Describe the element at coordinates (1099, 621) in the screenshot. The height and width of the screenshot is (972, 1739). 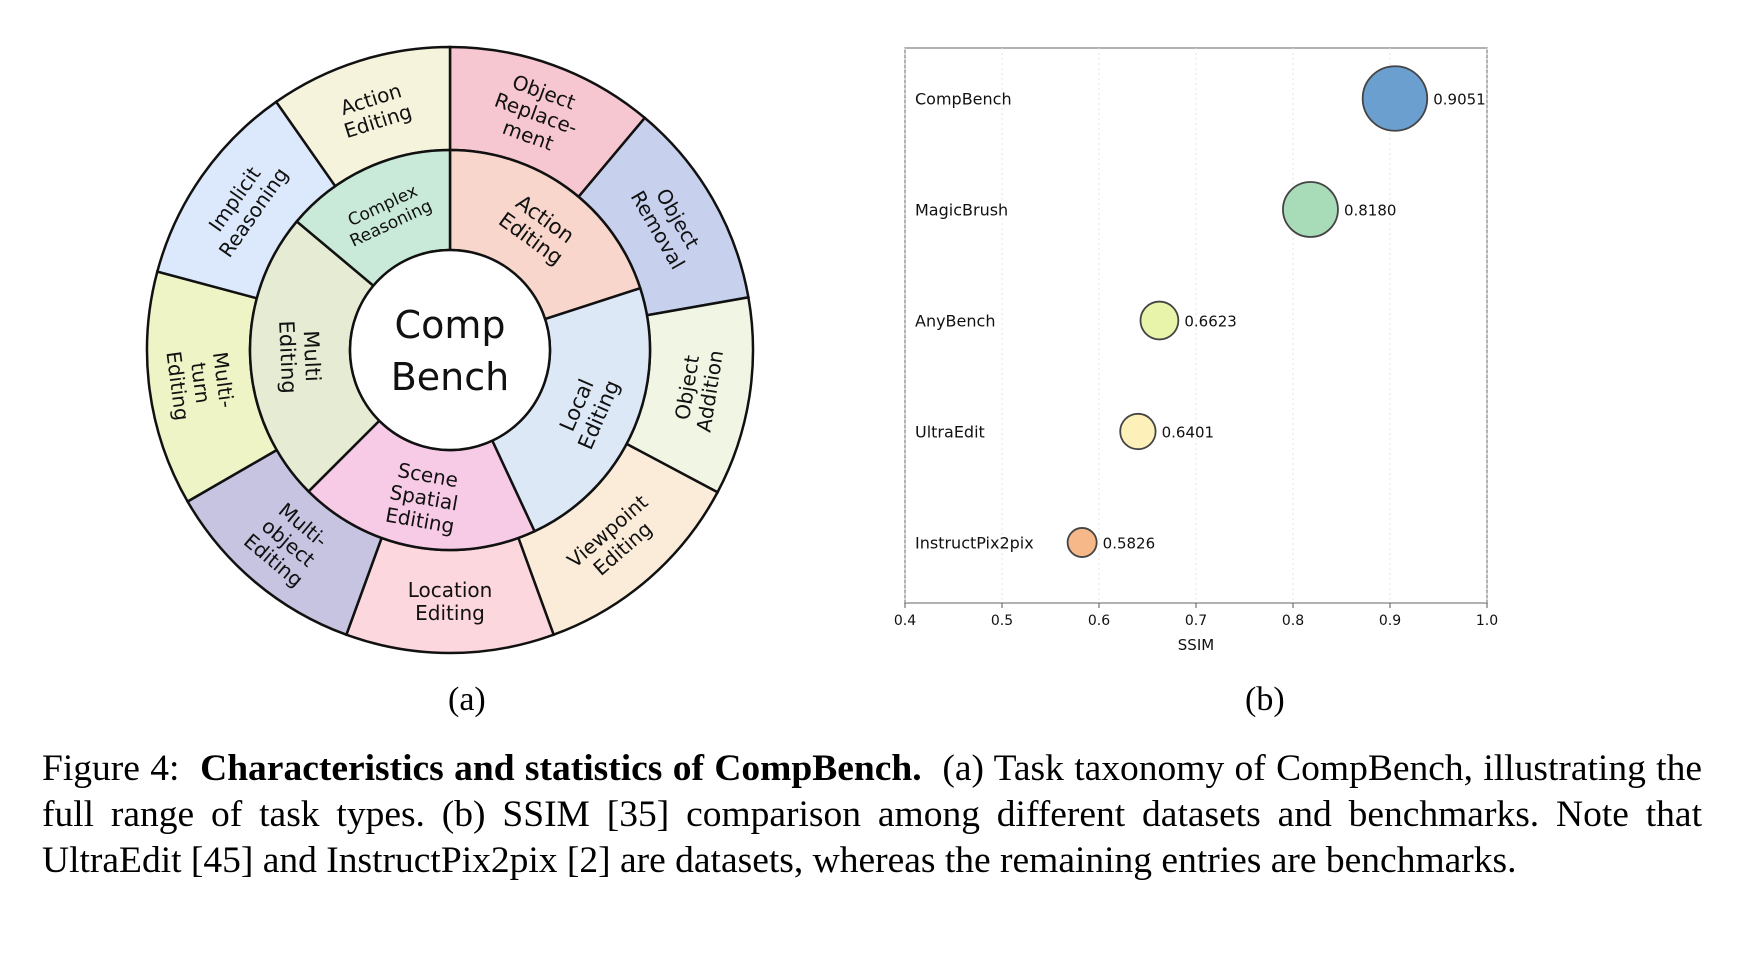
I see `x-tick-label: 0.6` at that location.